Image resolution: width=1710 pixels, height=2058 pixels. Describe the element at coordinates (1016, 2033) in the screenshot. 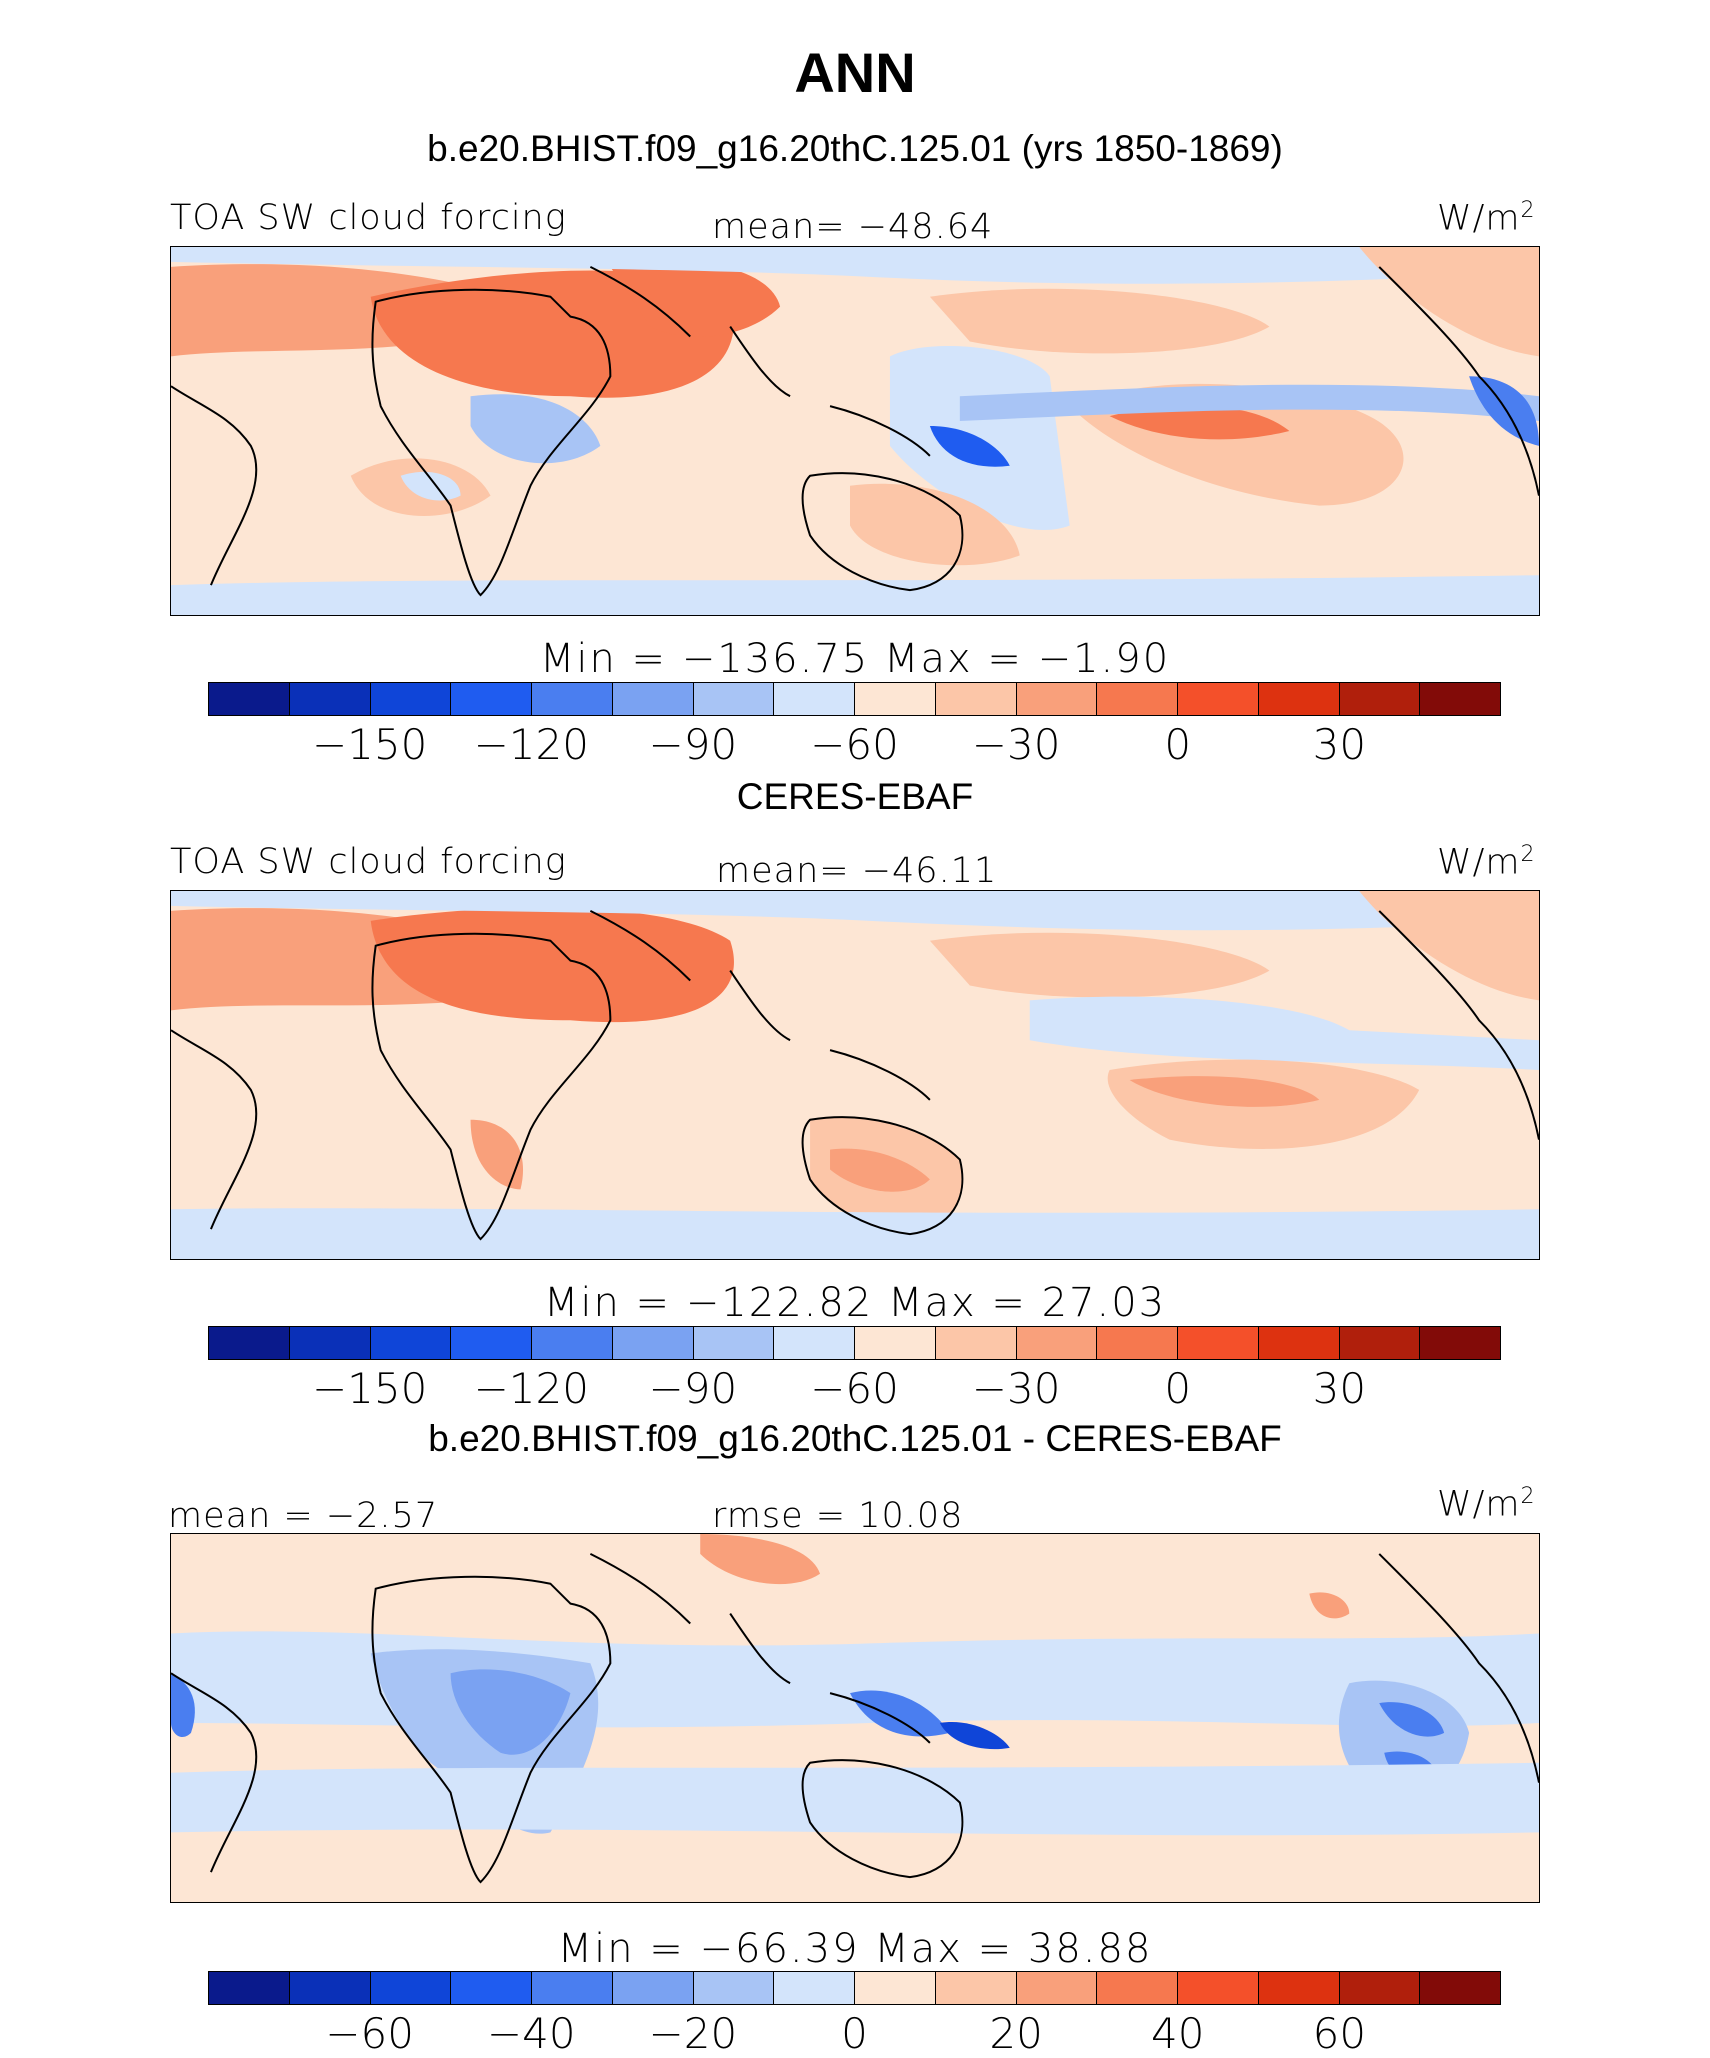

I see `colorbar-tick-label: 20` at that location.